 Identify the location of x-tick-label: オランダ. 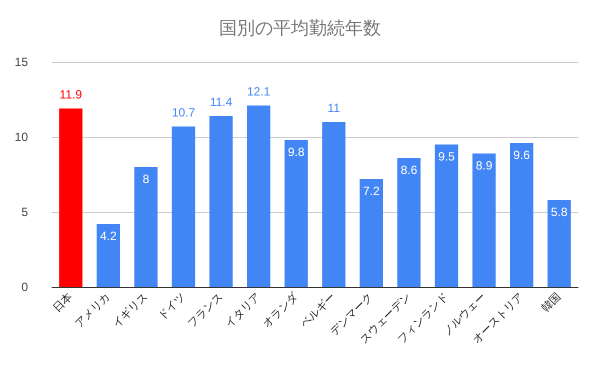
(281, 310).